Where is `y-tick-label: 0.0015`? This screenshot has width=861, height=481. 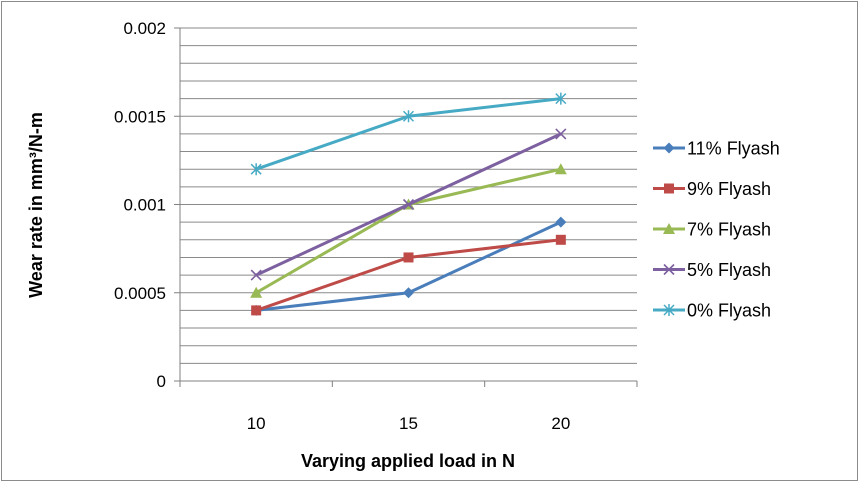
y-tick-label: 0.0015 is located at coordinates (140, 116).